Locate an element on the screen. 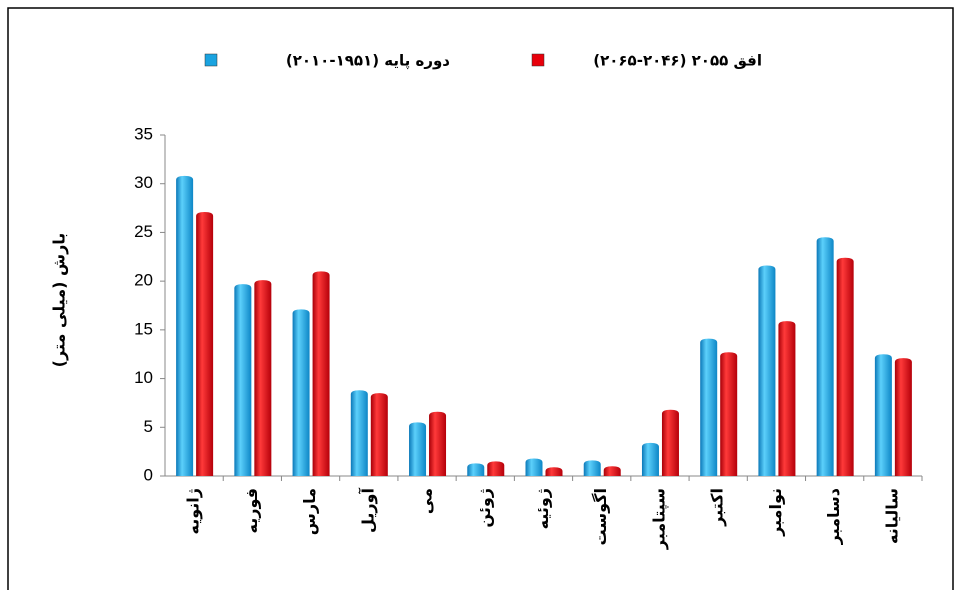  y-tick-label: 10 is located at coordinates (143, 377).